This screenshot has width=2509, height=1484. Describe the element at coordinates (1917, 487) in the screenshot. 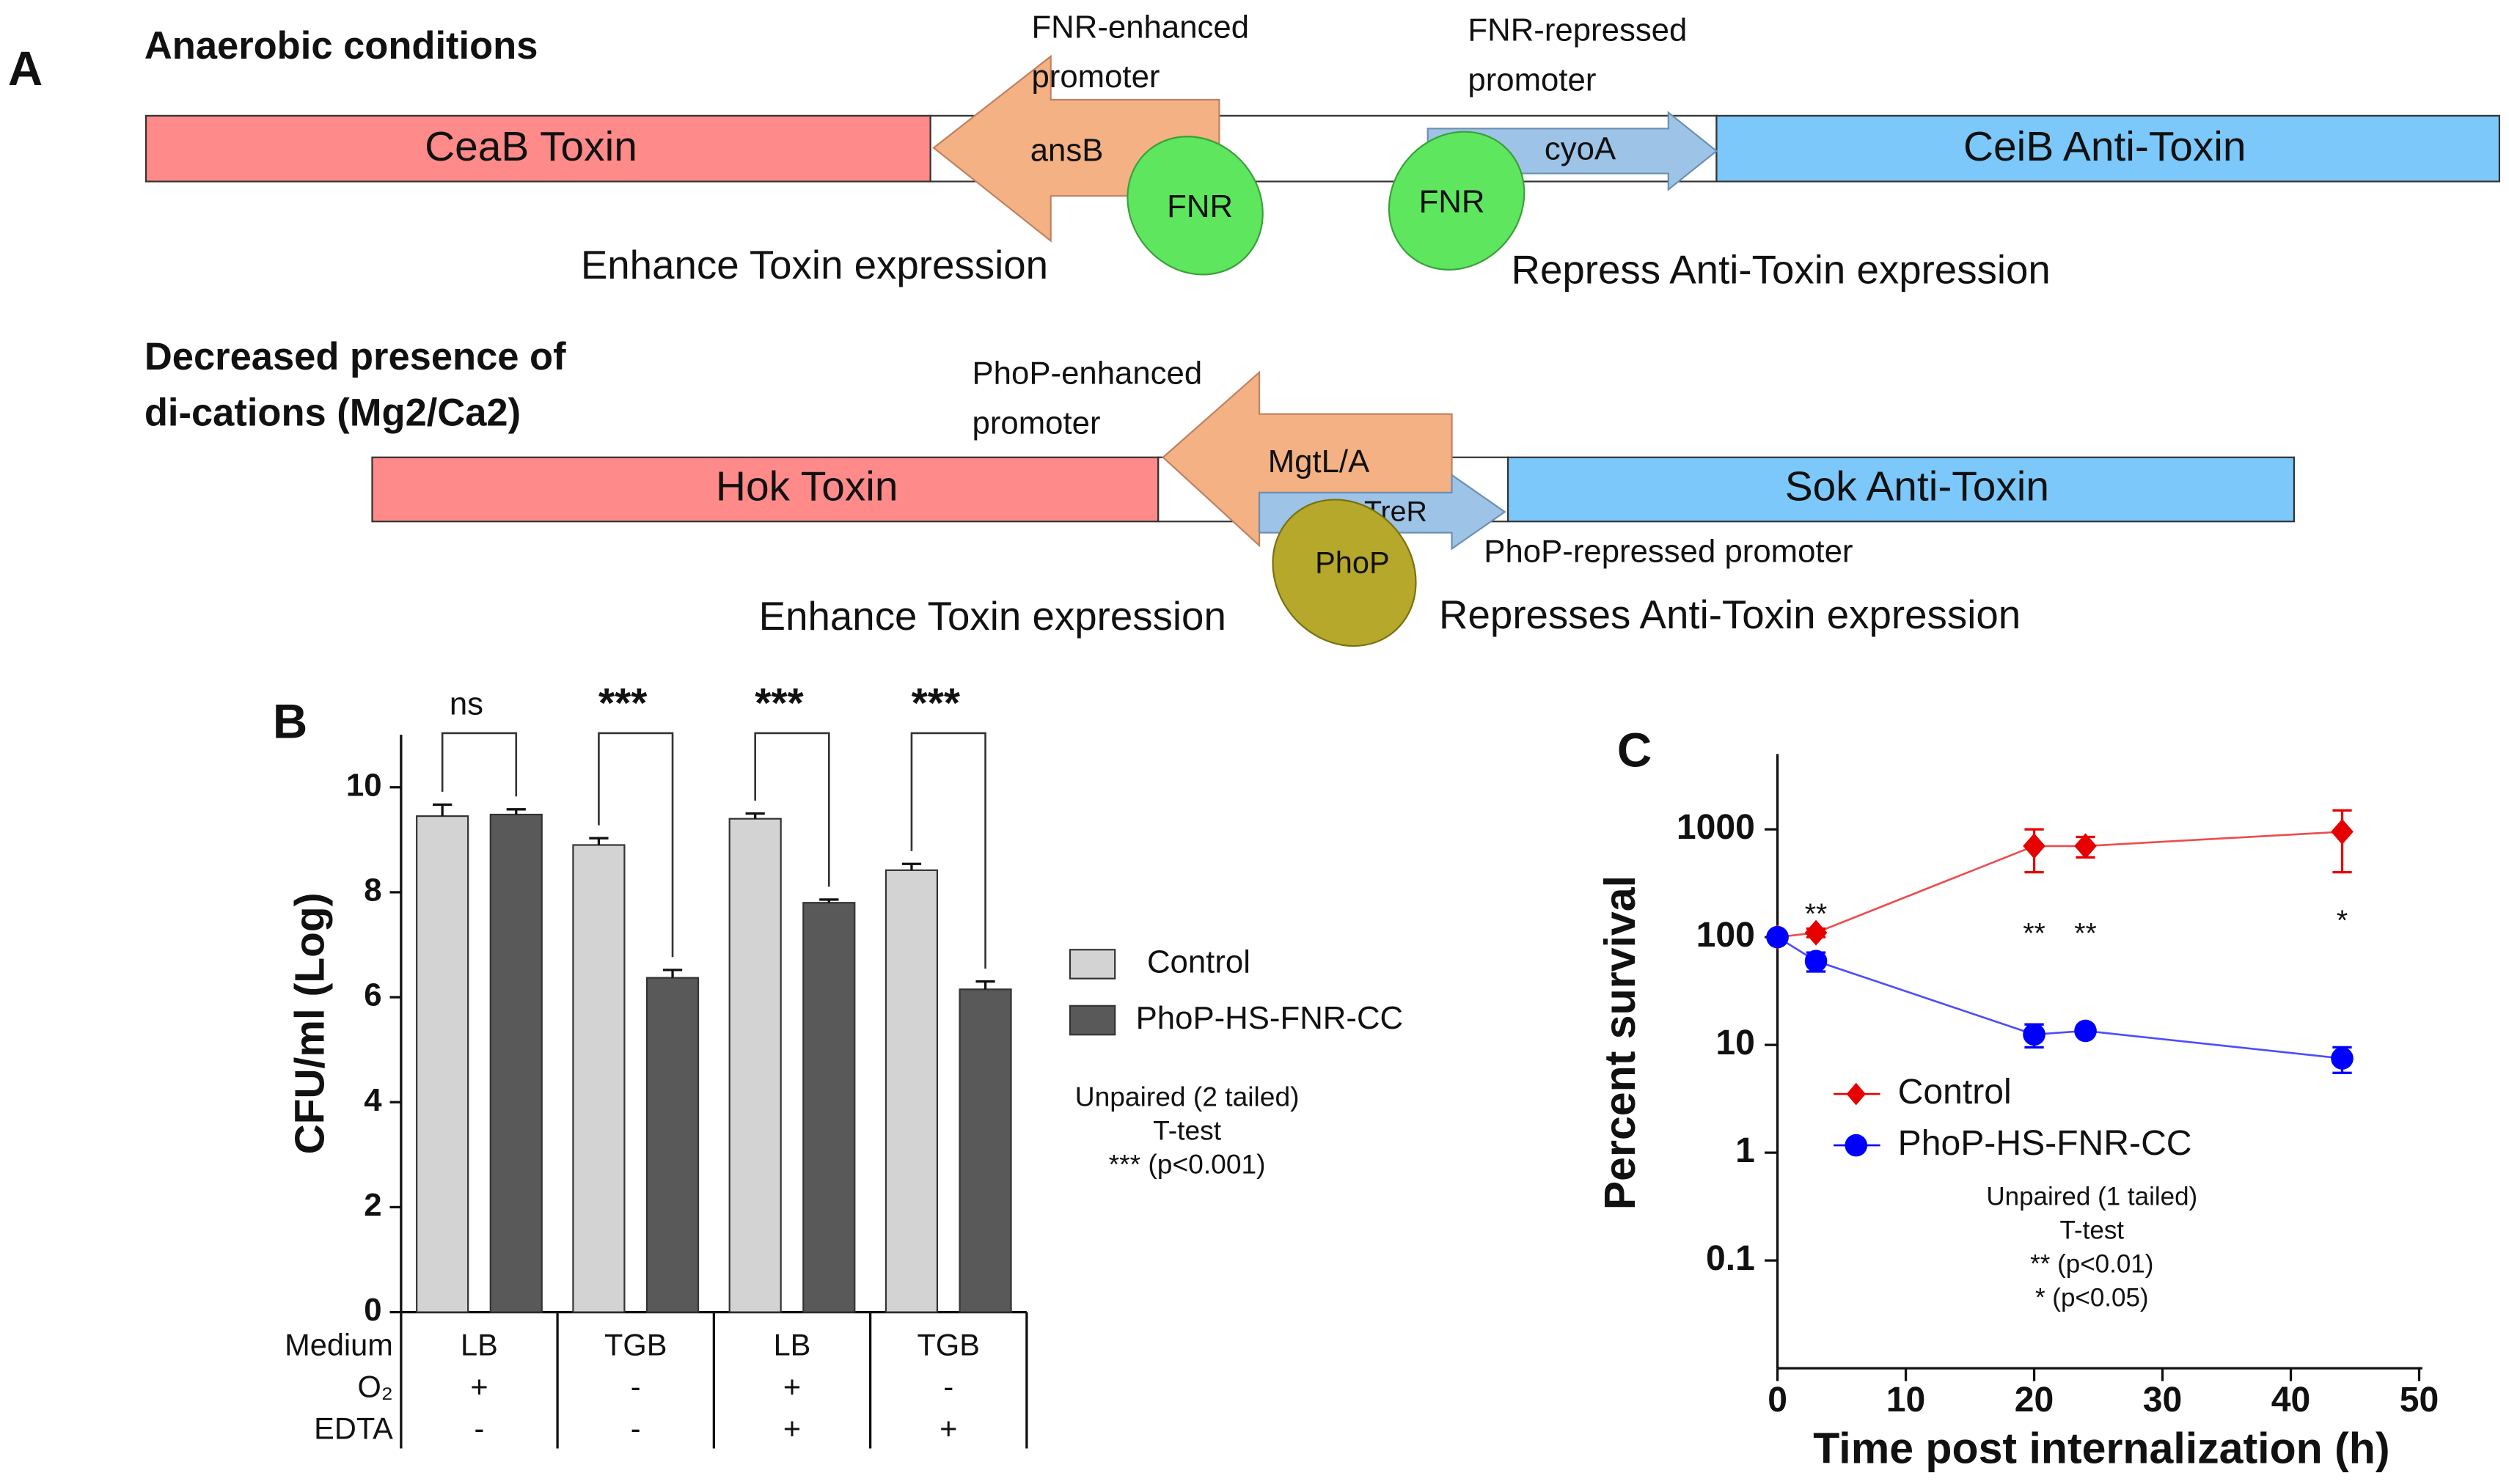

I see `gene-label: Sok Anti-Toxin` at that location.